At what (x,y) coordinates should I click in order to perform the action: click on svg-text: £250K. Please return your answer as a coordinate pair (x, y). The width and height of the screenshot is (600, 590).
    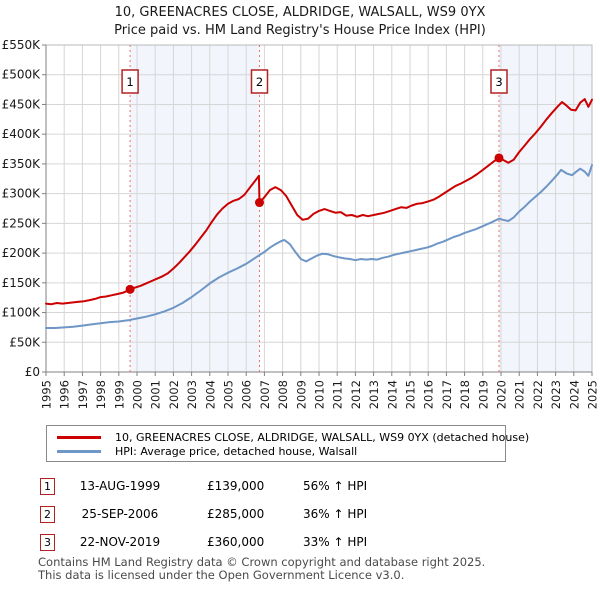
    Looking at the image, I should click on (22, 223).